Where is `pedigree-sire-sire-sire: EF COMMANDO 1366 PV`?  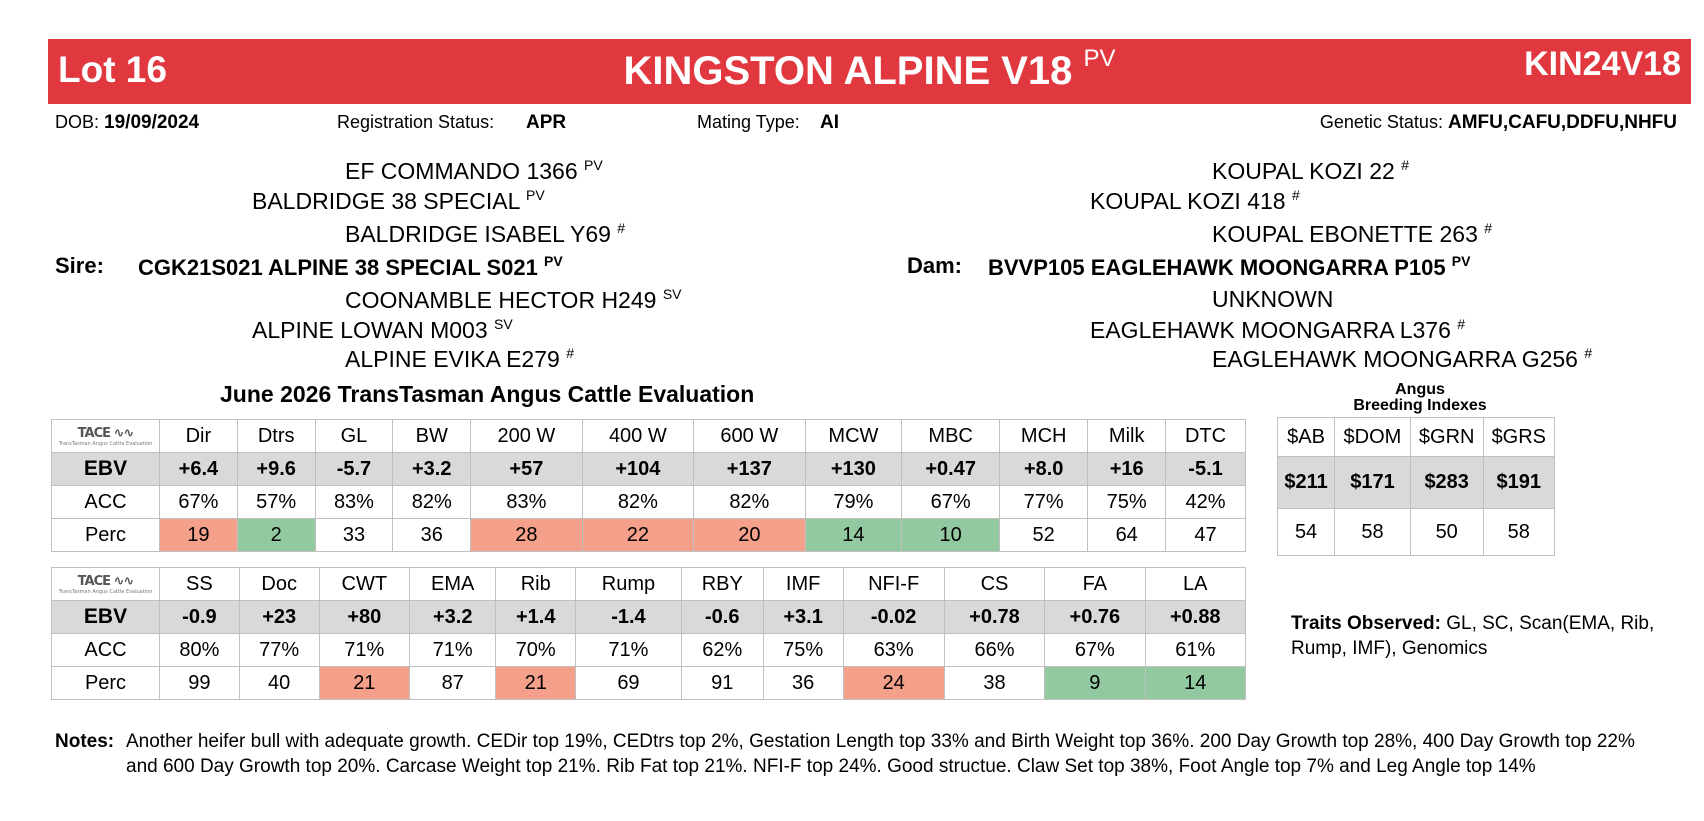 pedigree-sire-sire-sire: EF COMMANDO 1366 PV is located at coordinates (474, 171).